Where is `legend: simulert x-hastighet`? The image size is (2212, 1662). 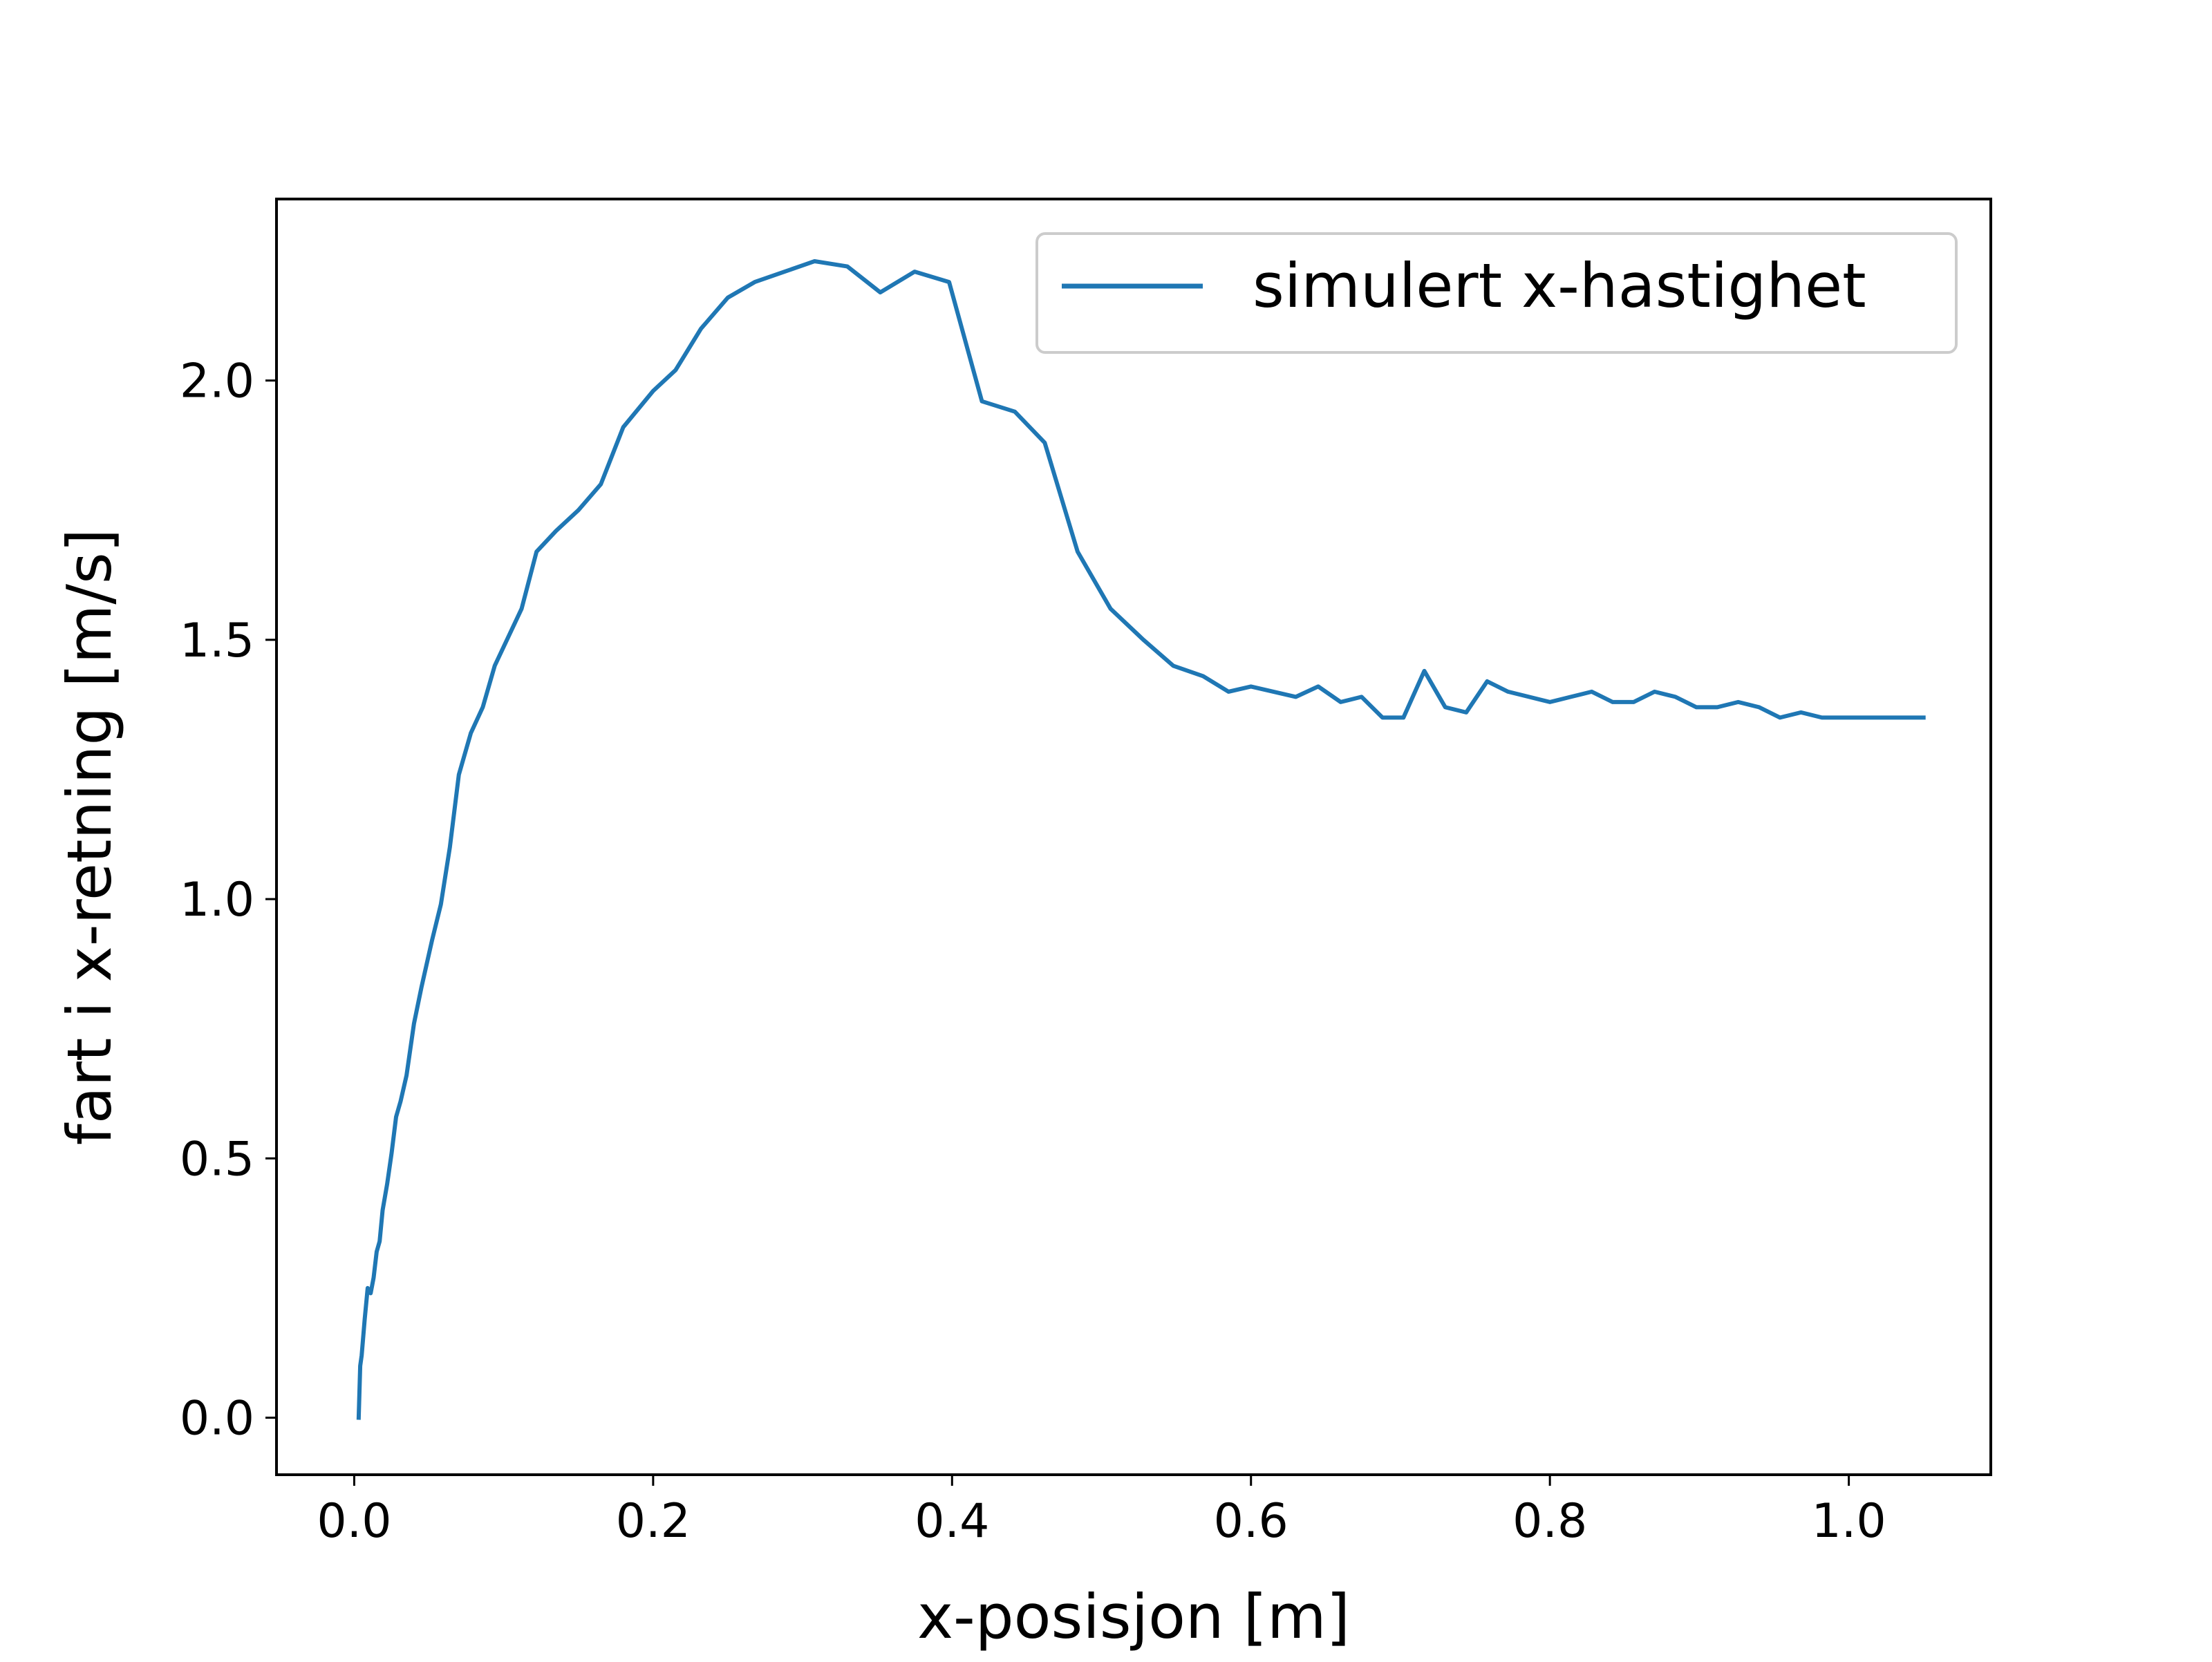 legend: simulert x-hastighet is located at coordinates (1497, 293).